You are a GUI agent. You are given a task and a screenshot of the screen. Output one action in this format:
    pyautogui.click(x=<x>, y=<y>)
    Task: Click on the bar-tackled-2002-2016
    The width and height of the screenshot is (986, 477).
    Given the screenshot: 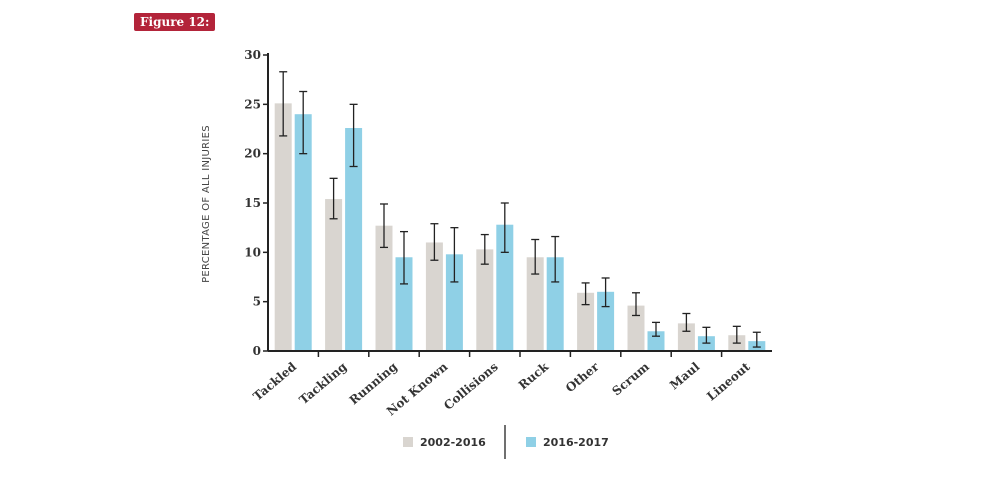 What is the action you would take?
    pyautogui.click(x=283, y=227)
    